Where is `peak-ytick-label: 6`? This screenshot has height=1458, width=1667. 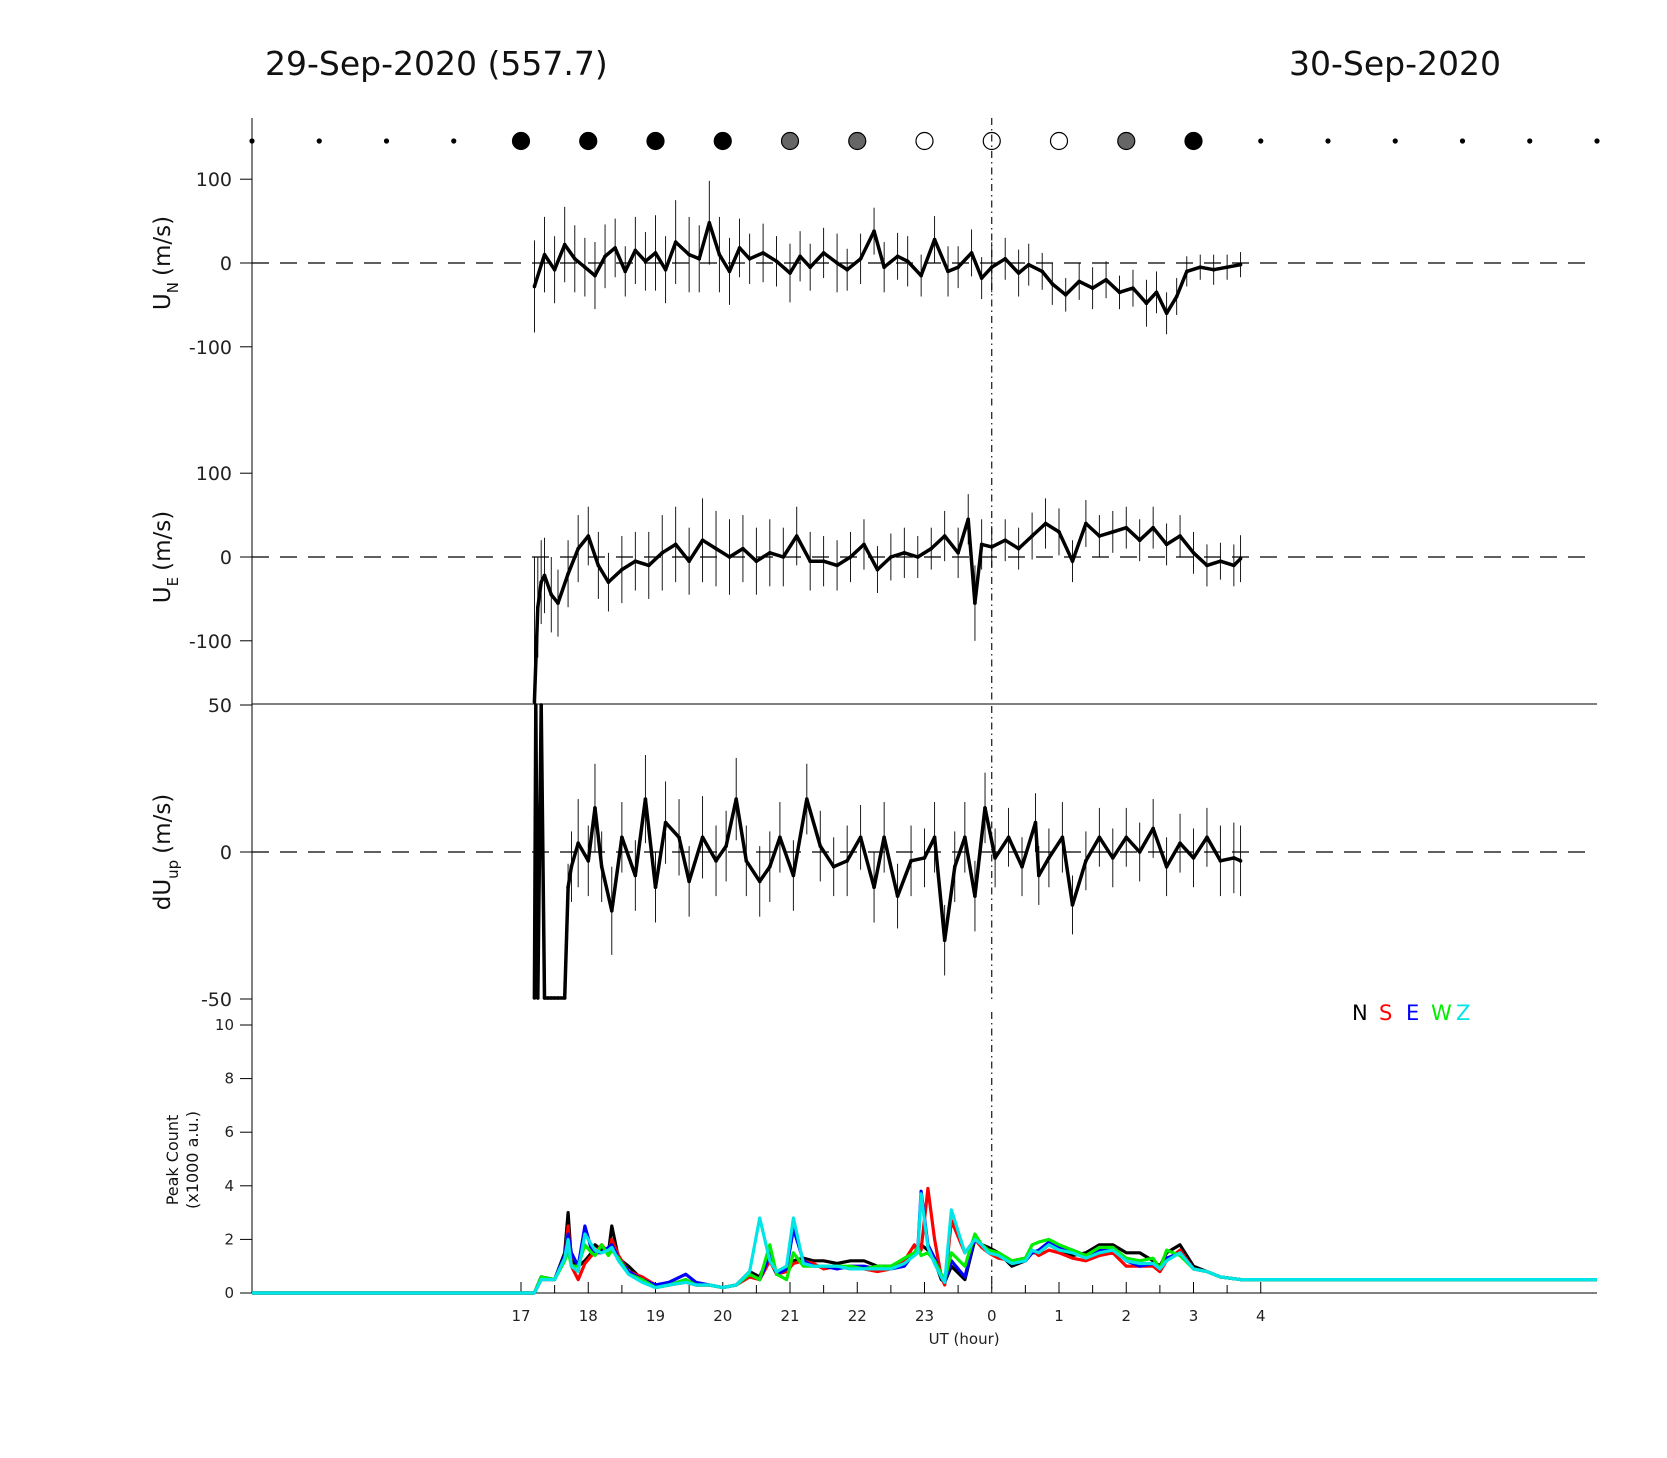 peak-ytick-label: 6 is located at coordinates (229, 1132).